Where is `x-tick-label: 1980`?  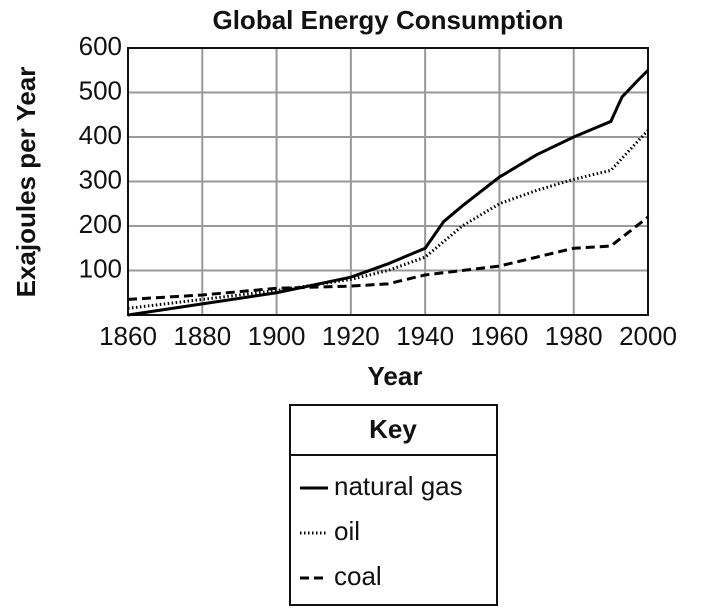
x-tick-label: 1980 is located at coordinates (574, 336).